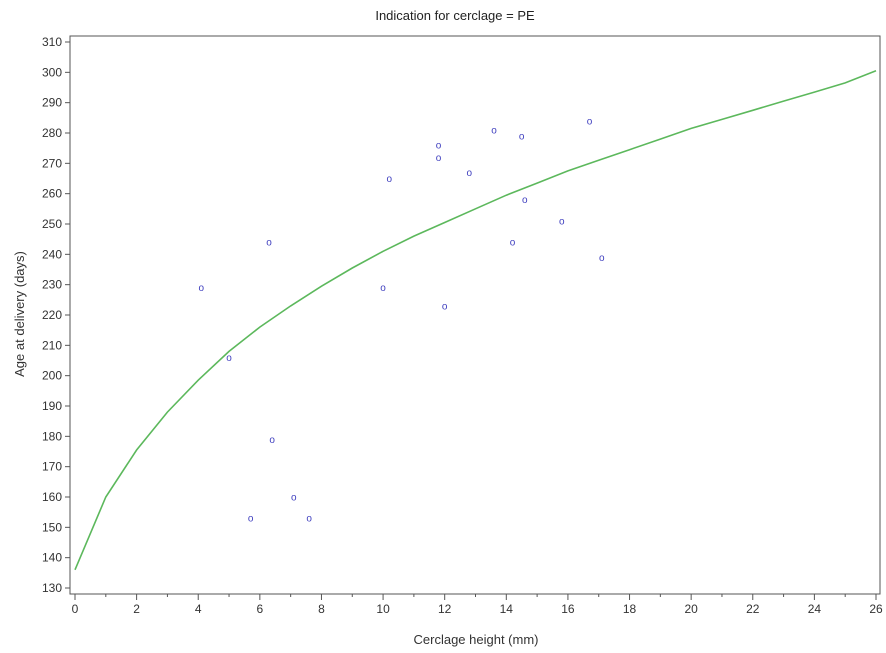 The image size is (886, 653). I want to click on y-tick-label: 310, so click(52, 42).